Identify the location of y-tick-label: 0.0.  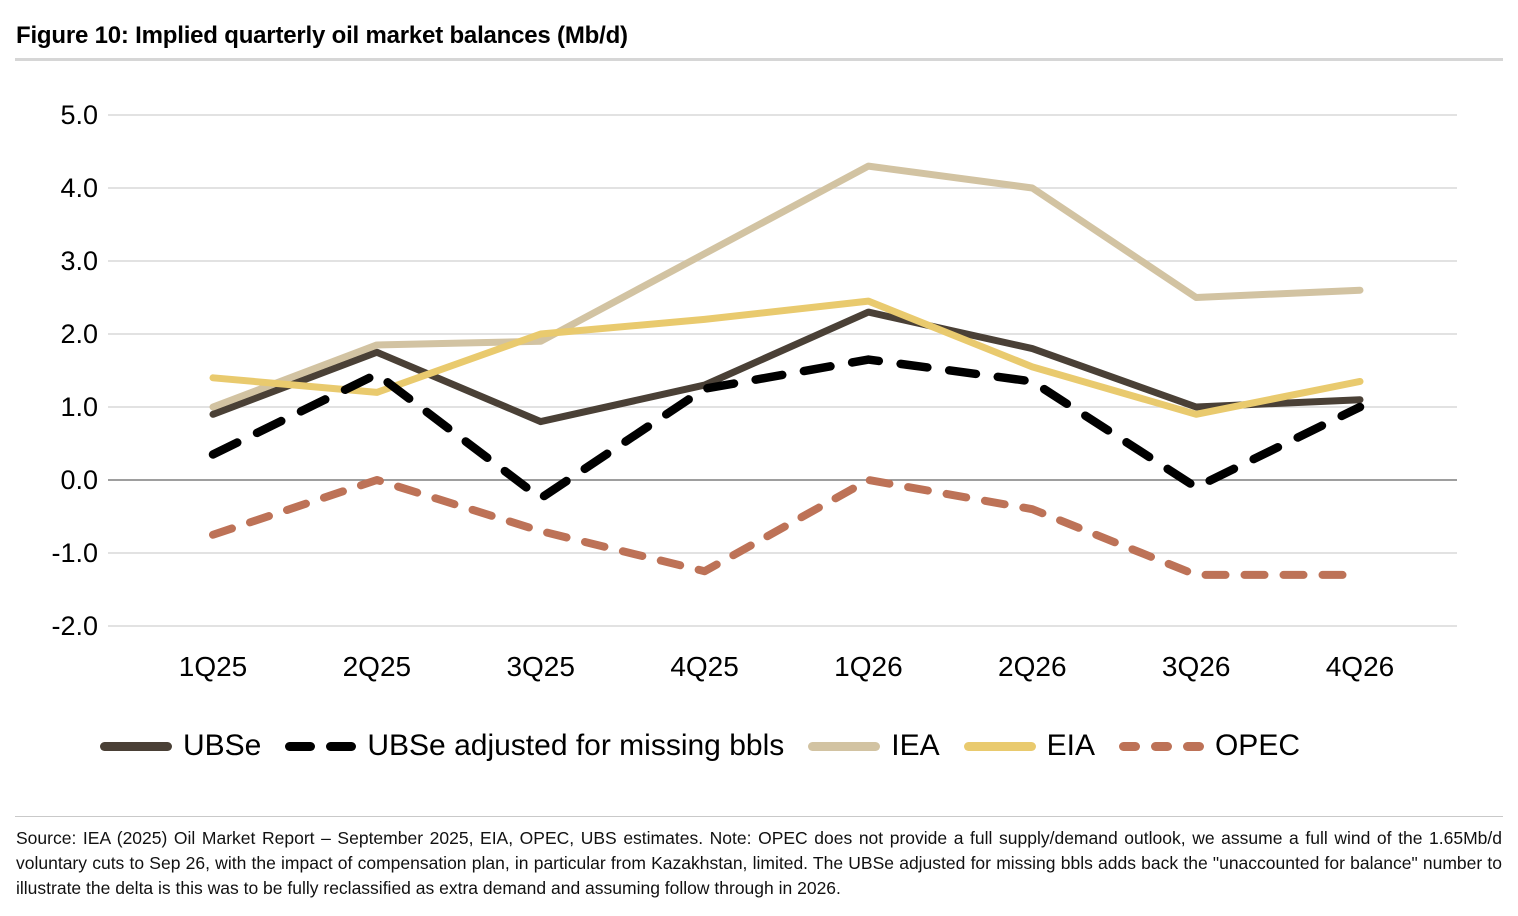
(79, 480).